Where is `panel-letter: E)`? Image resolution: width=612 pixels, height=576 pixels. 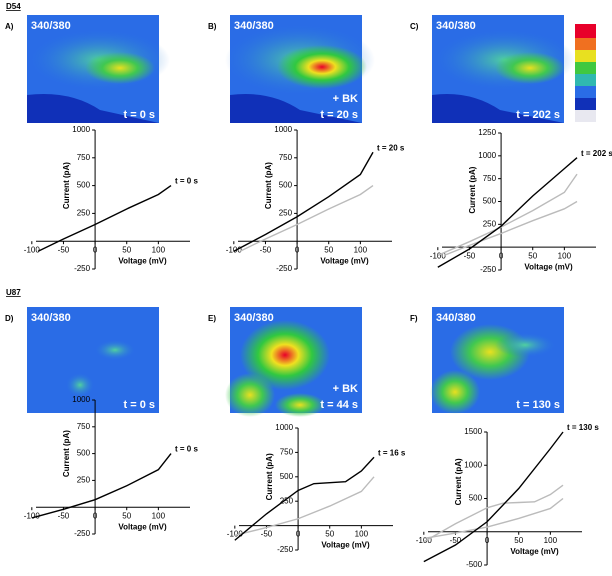 panel-letter: E) is located at coordinates (212, 318).